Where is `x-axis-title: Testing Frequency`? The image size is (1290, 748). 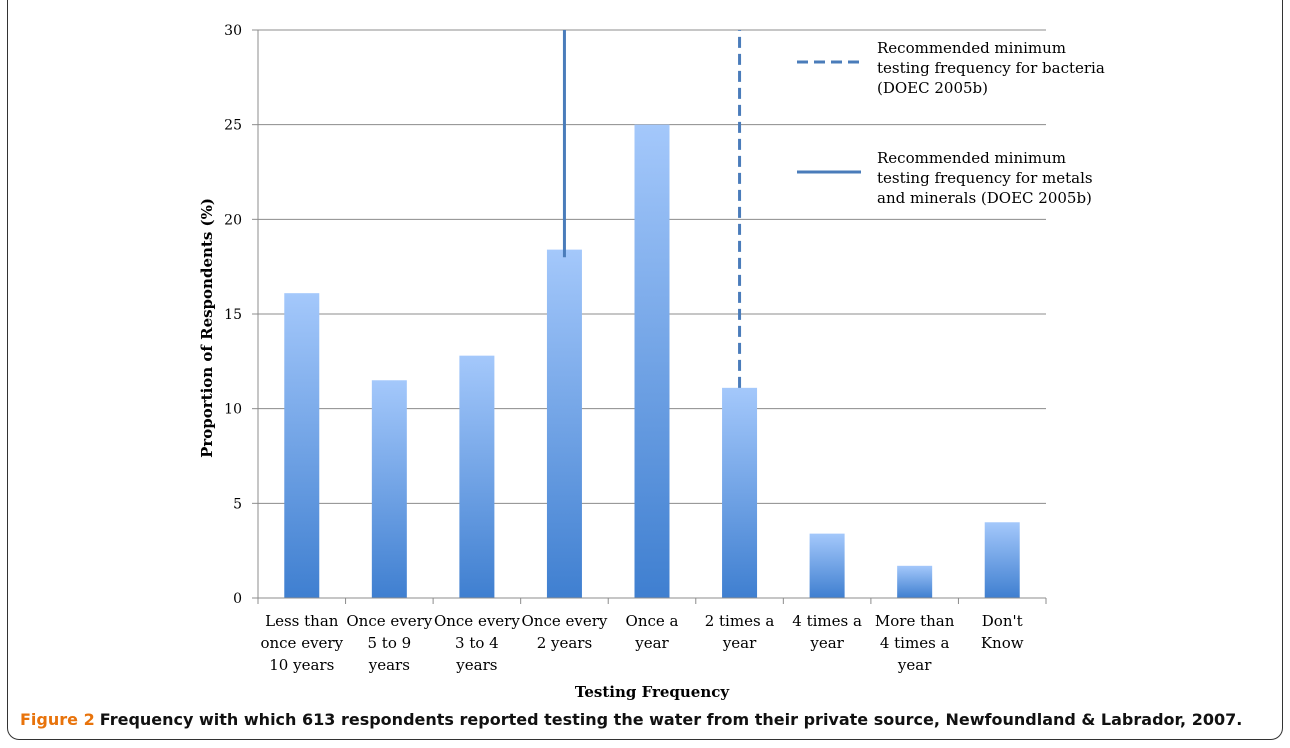
x-axis-title: Testing Frequency is located at coordinates (652, 692).